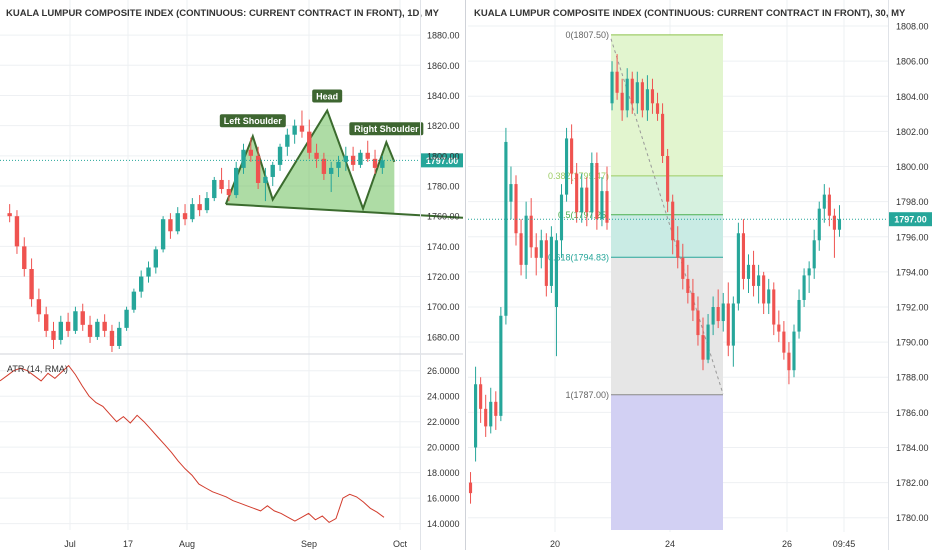 The width and height of the screenshot is (932, 550). I want to click on left-time-tick: Oct, so click(400, 544).